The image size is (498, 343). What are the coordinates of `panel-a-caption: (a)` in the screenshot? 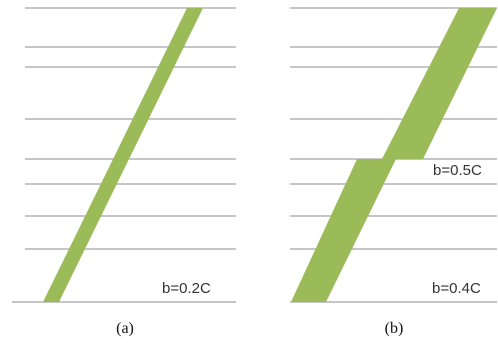 It's located at (125, 328).